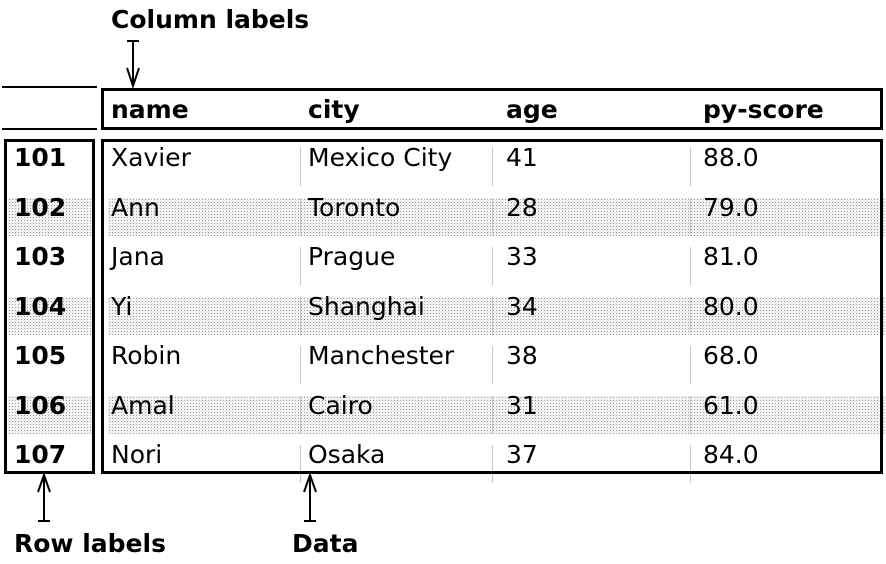 The width and height of the screenshot is (886, 564). Describe the element at coordinates (146, 355) in the screenshot. I see `cell-name: Robin` at that location.